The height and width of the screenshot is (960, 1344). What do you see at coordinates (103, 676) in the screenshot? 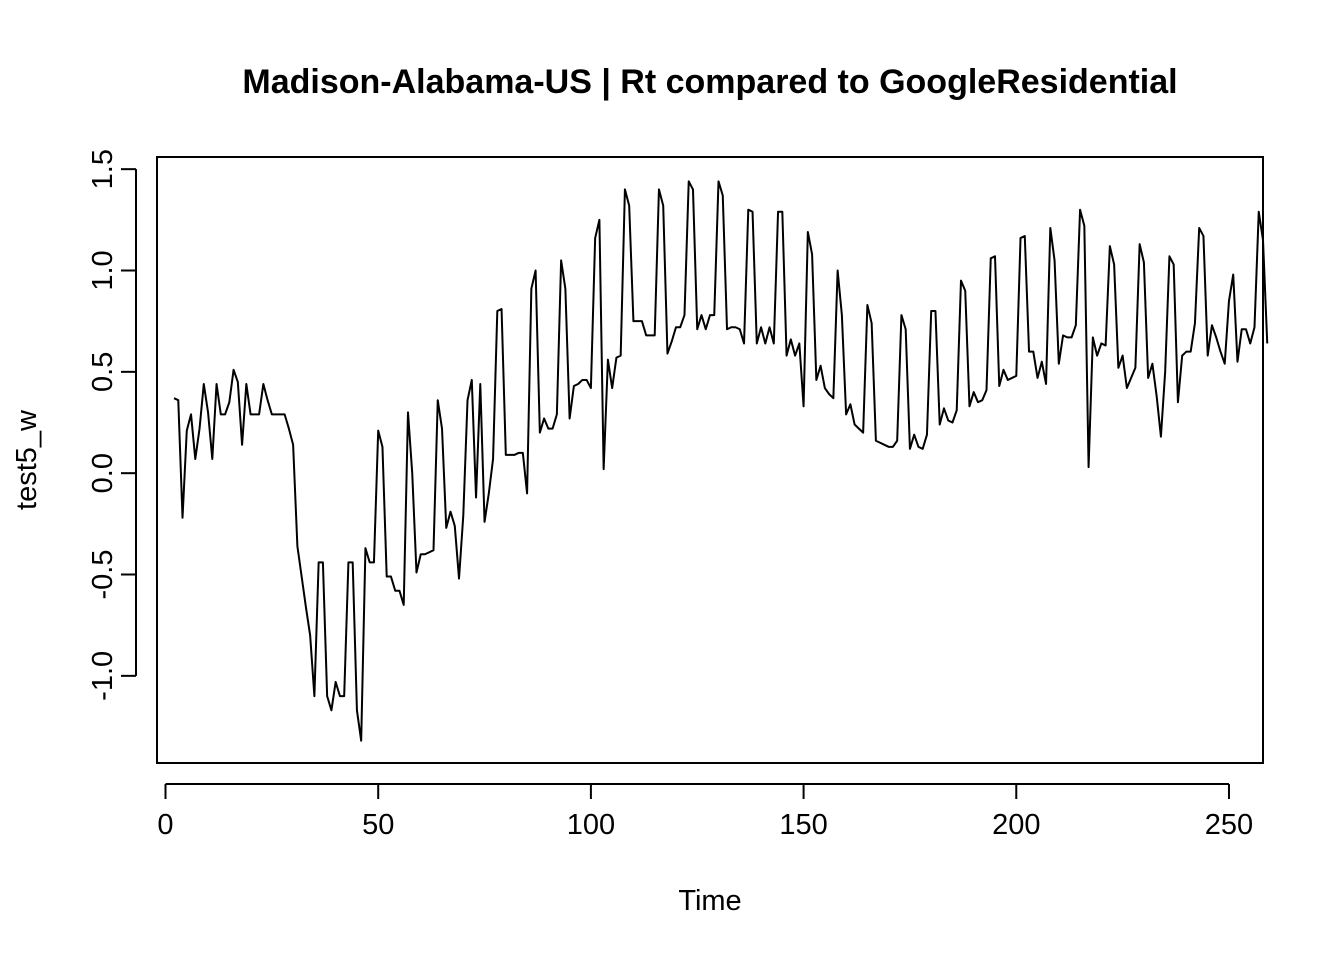
I see `y-tick-label: -1.0` at bounding box center [103, 676].